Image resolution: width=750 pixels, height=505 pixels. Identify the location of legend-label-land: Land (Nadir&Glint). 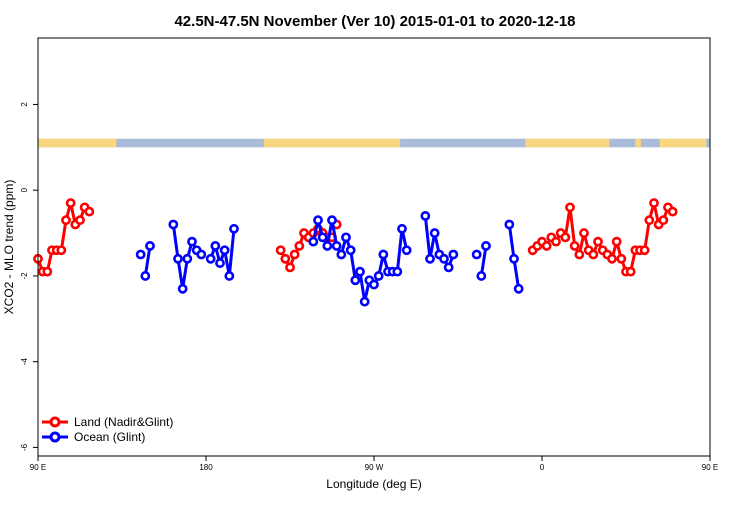
(123, 422).